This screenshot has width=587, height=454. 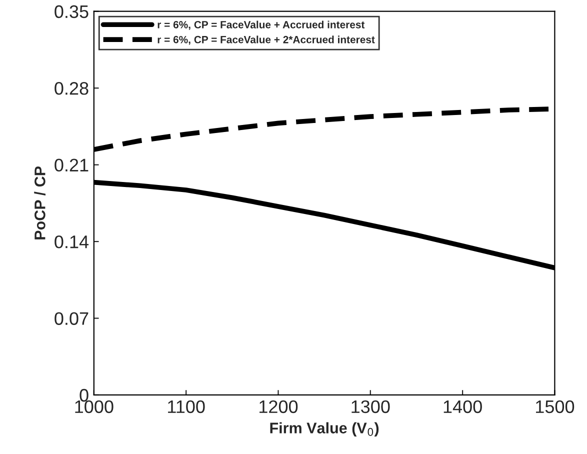 What do you see at coordinates (40, 203) in the screenshot?
I see `y-axis-title: PoCP / CP` at bounding box center [40, 203].